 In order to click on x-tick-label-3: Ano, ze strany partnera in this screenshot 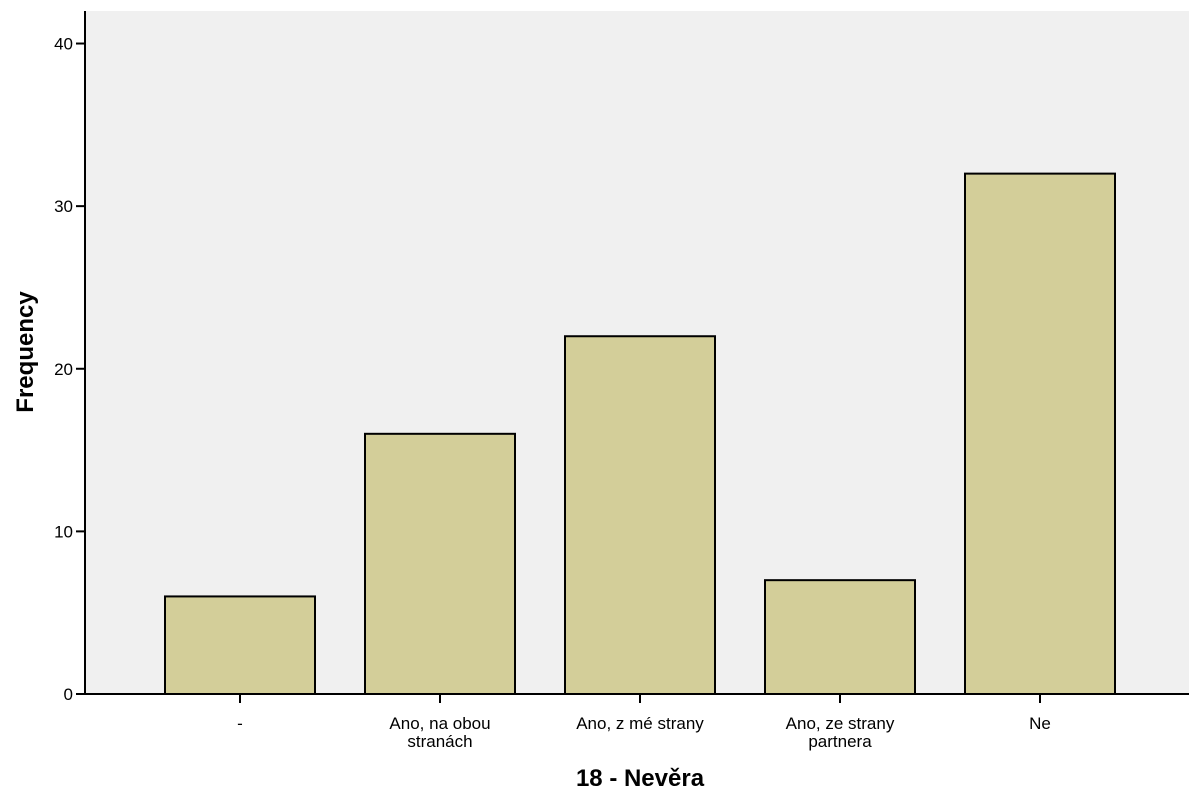, I will do `click(840, 732)`.